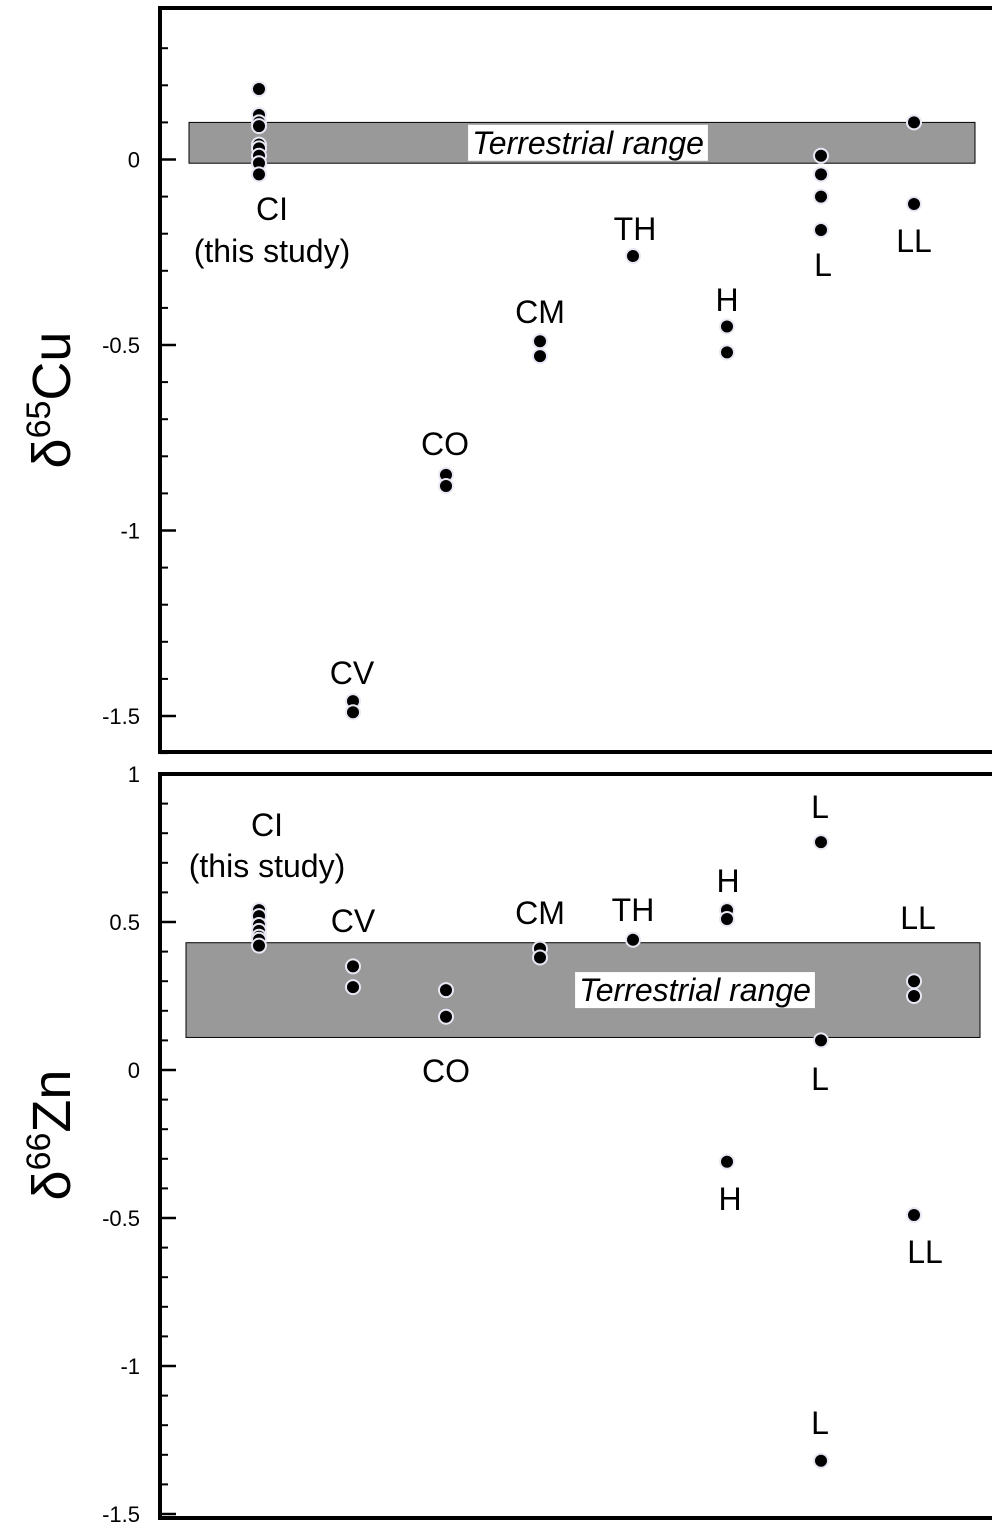 Image resolution: width=992 pixels, height=1528 pixels. Describe the element at coordinates (267, 866) in the screenshot. I see `zn-group-label-ci-sub: (this study)` at that location.